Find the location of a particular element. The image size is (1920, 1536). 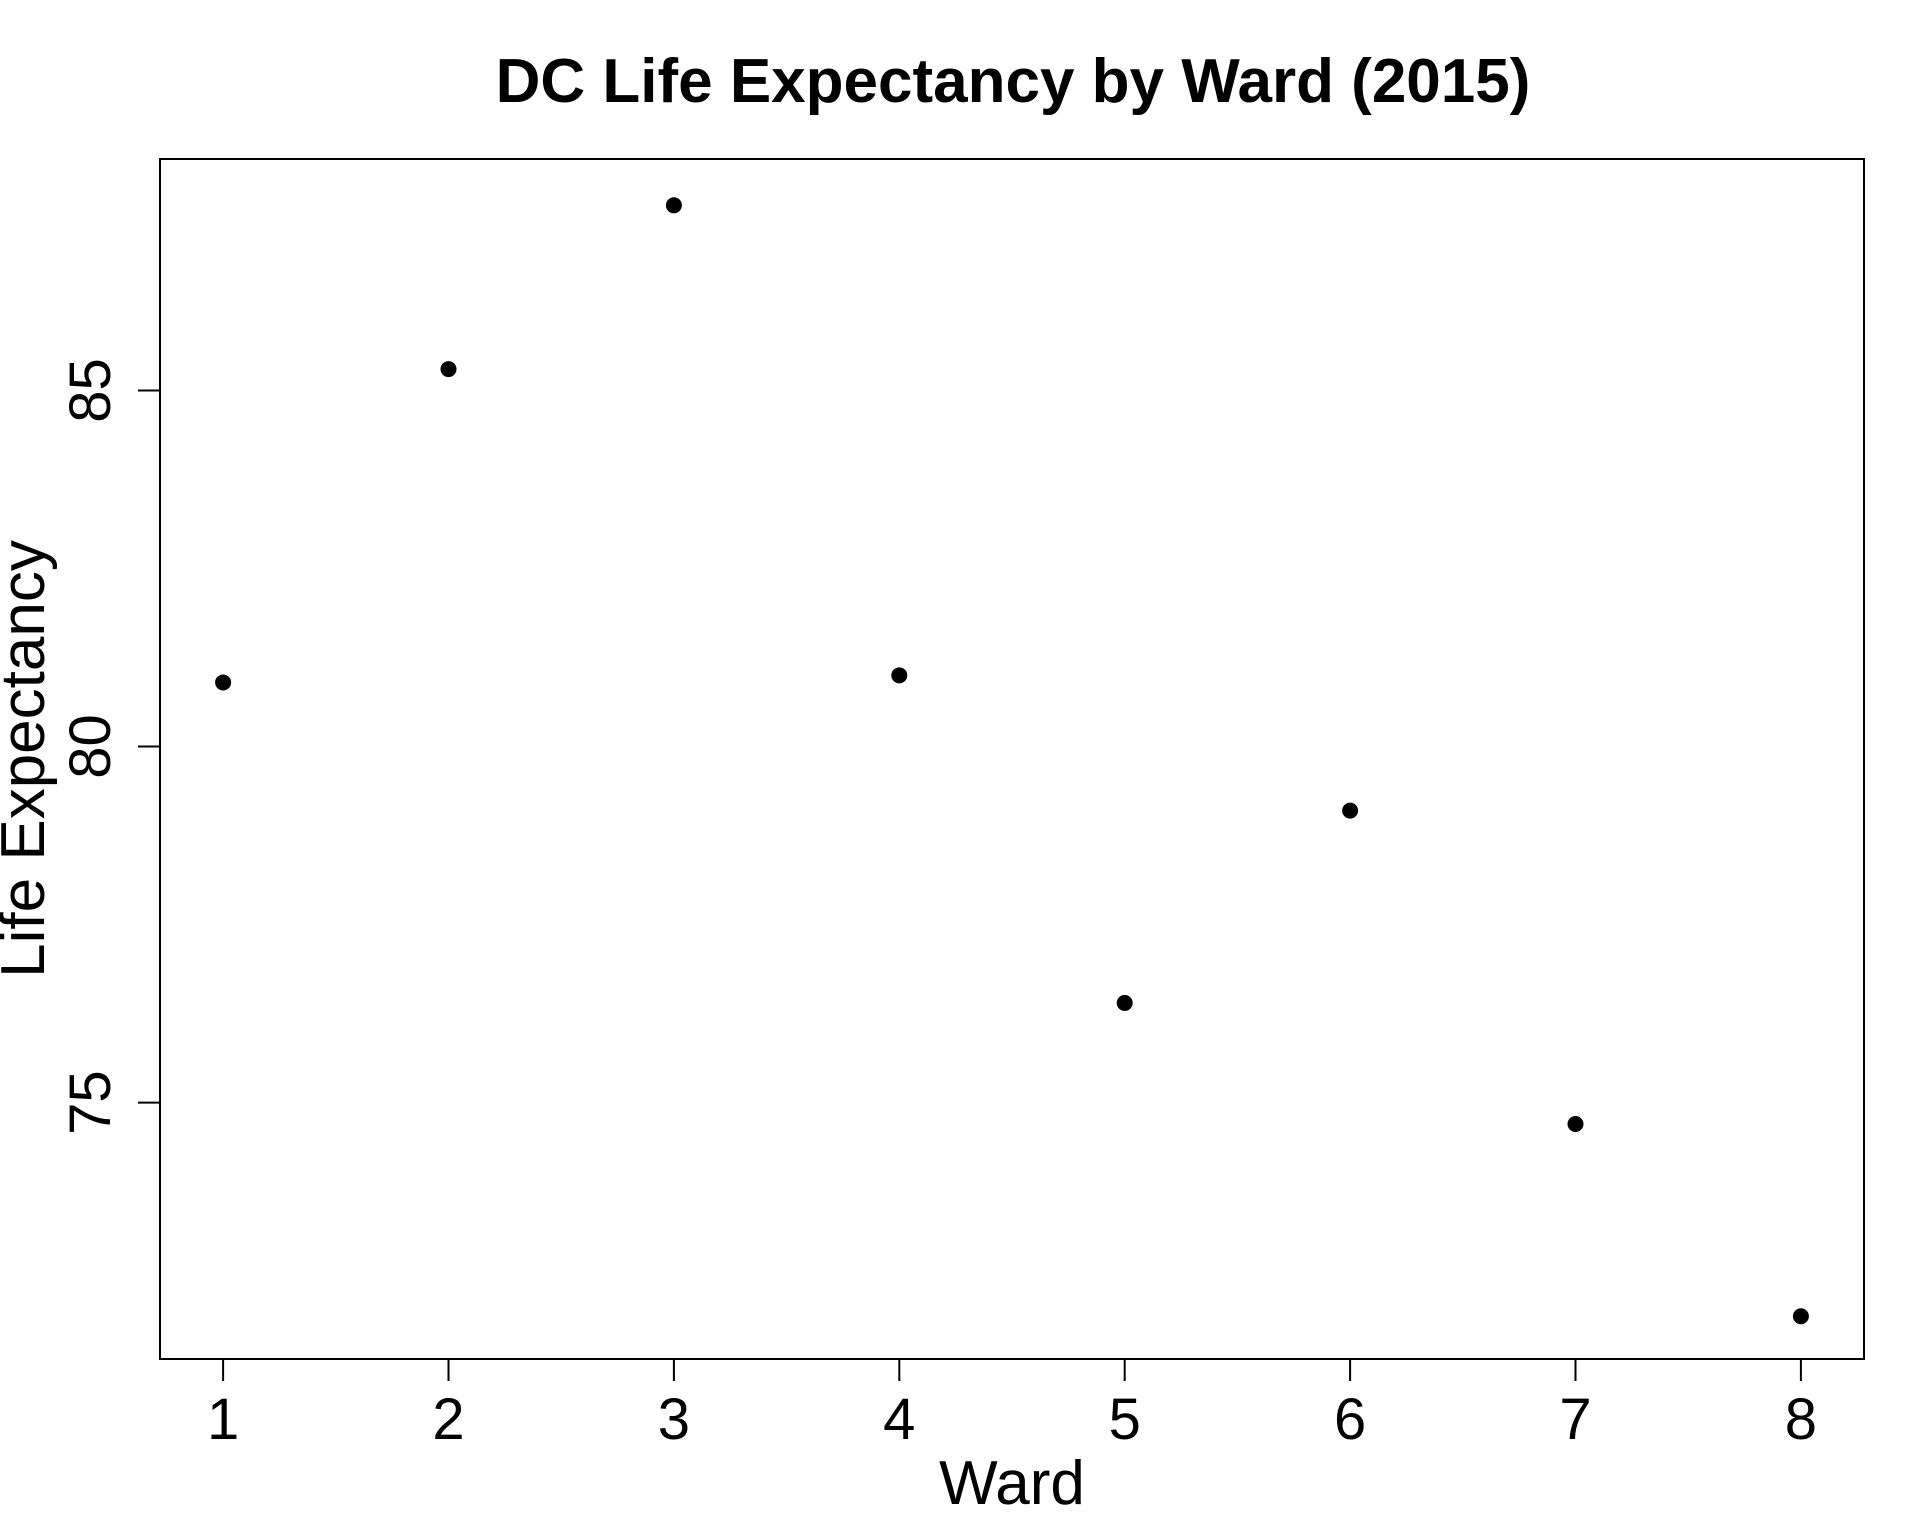

chart-title: DC Life Expectancy by Ward (2015) is located at coordinates (1013, 81).